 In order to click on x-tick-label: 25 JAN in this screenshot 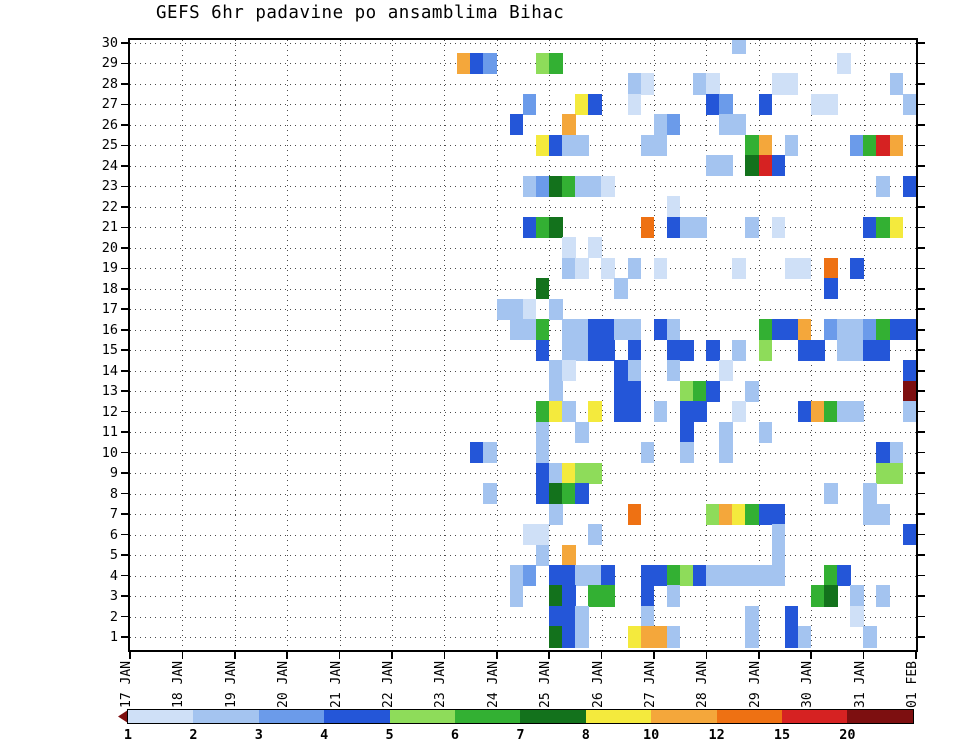, I will do `click(546, 684)`.